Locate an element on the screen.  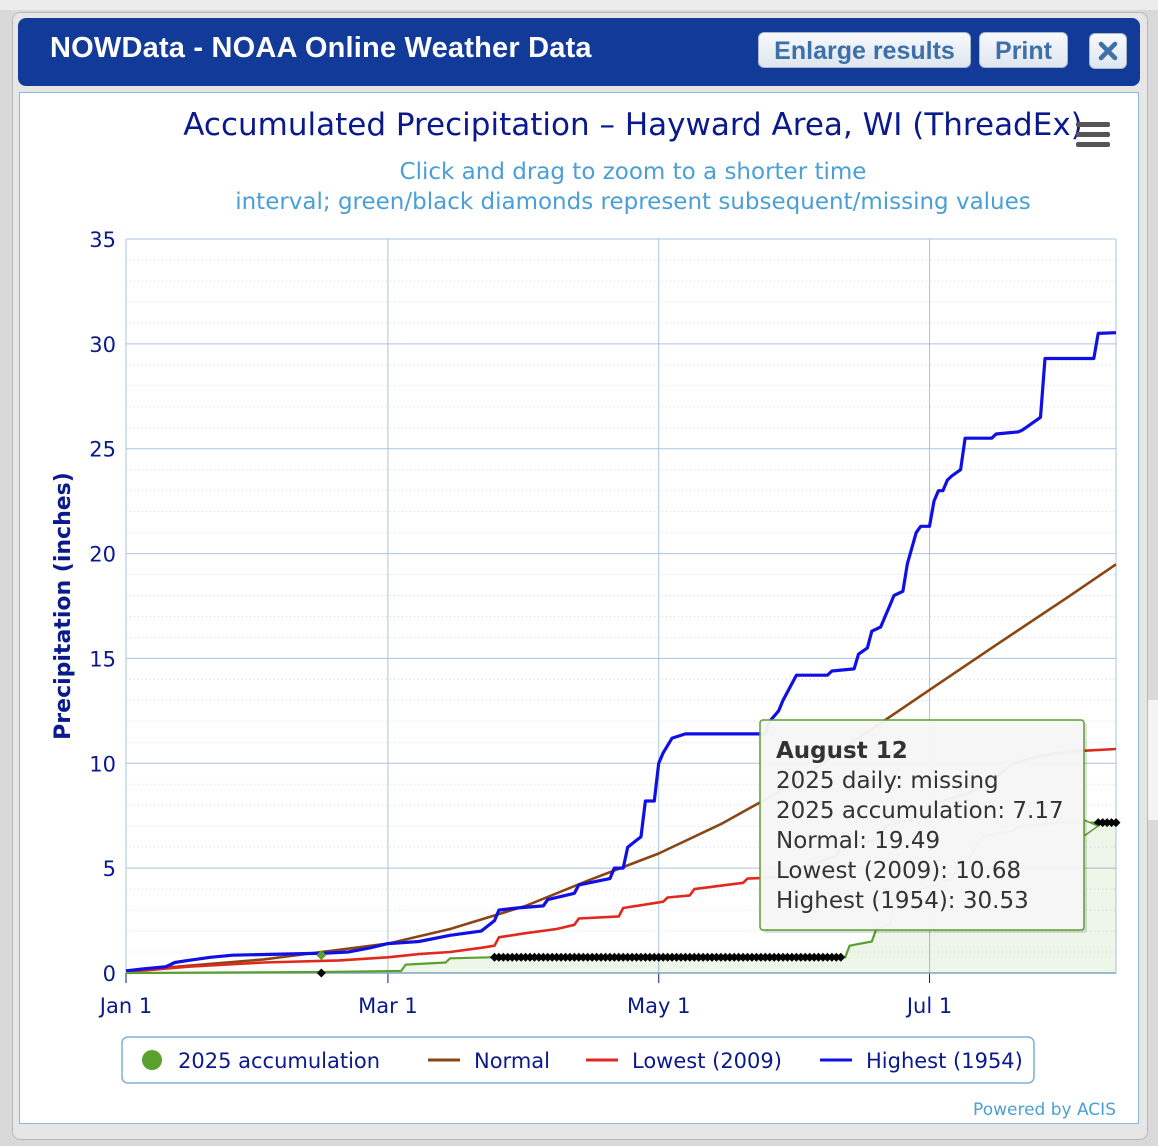
legend-label-normal: Normal is located at coordinates (512, 1061).